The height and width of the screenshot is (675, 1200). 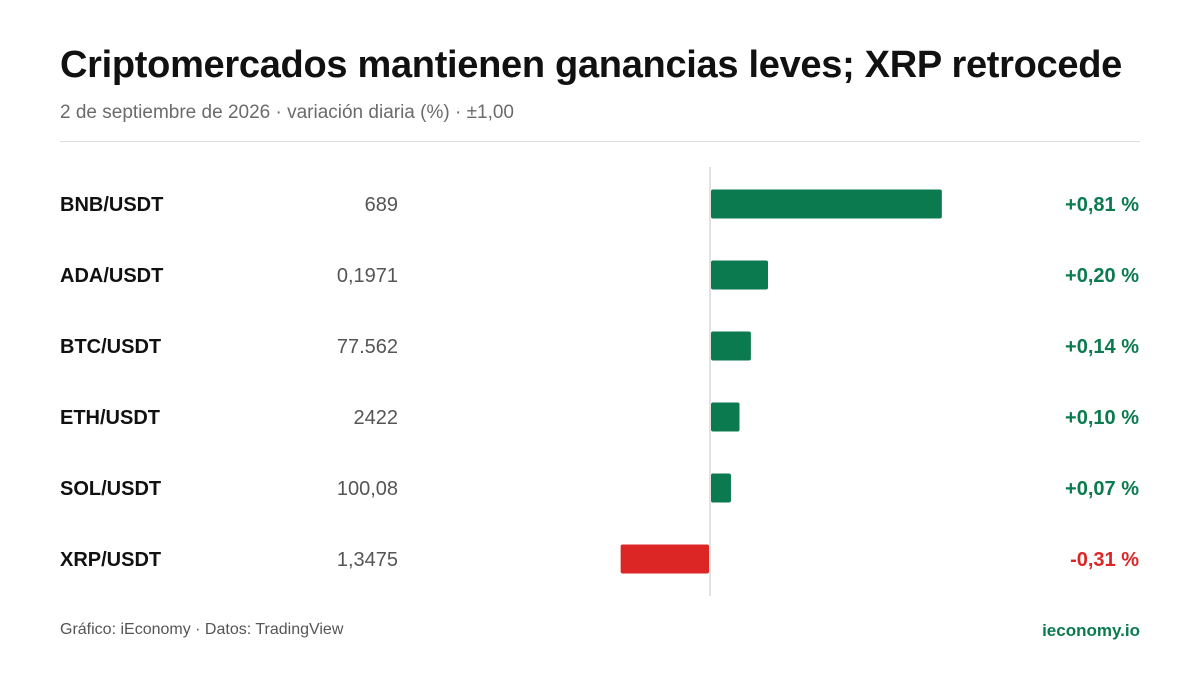 What do you see at coordinates (367, 489) in the screenshot?
I see `price-label: 100,08` at bounding box center [367, 489].